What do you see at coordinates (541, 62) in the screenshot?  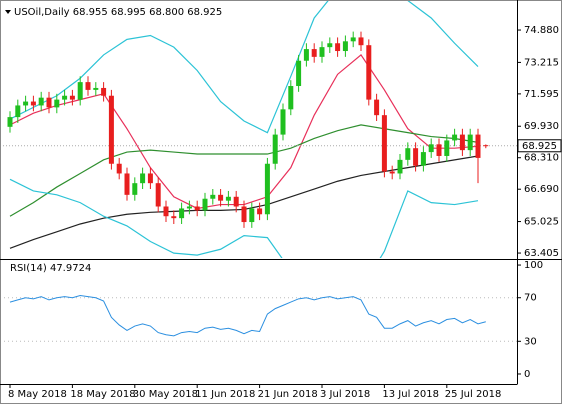 I see `y-tick-label: 73.215` at bounding box center [541, 62].